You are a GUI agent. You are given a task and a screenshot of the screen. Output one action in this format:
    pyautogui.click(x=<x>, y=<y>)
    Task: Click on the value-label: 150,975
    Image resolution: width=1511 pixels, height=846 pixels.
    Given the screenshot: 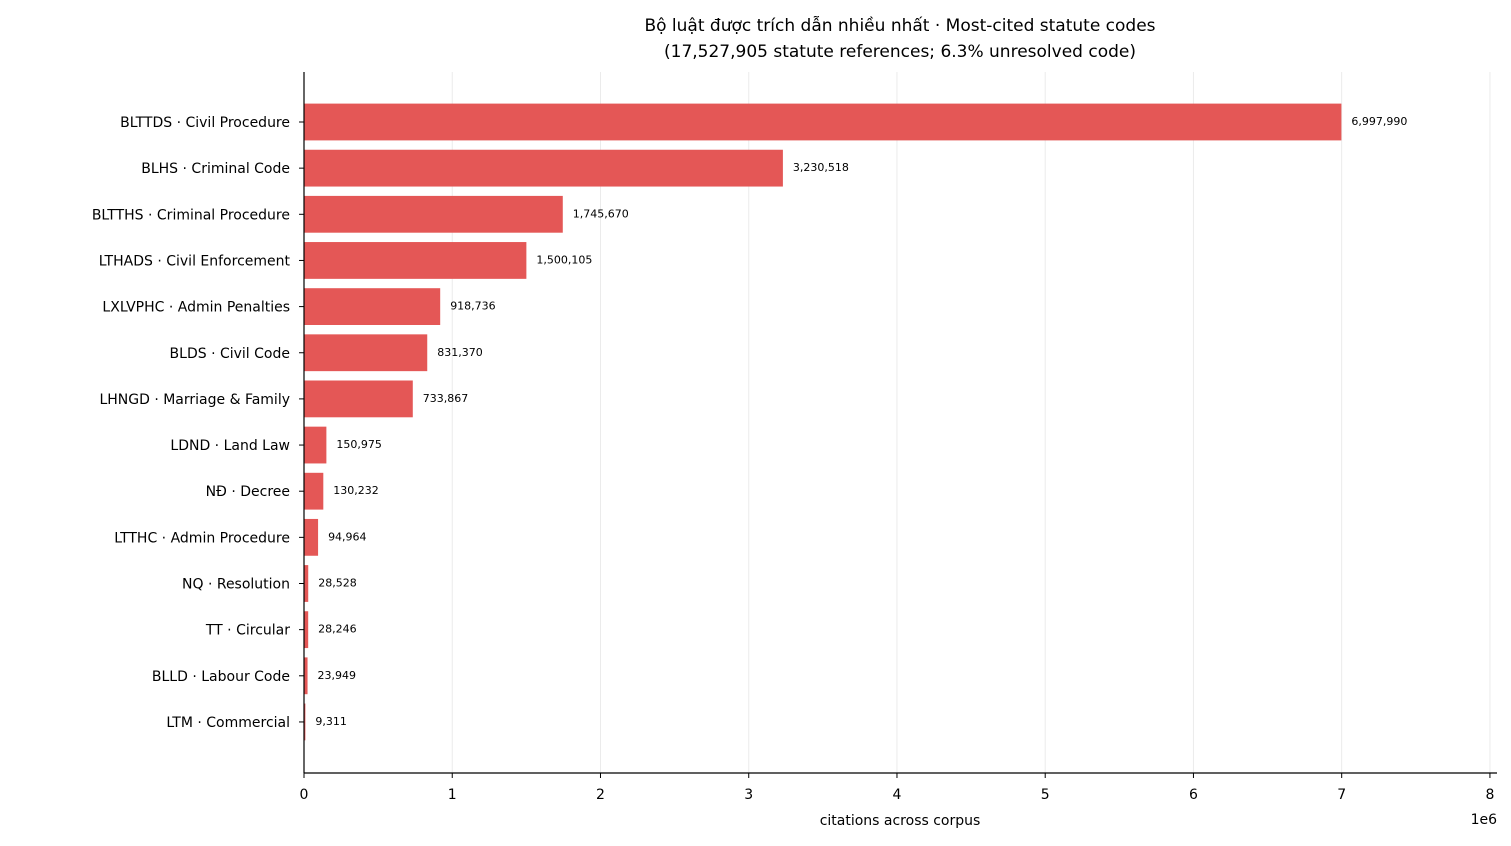 What is the action you would take?
    pyautogui.click(x=359, y=444)
    